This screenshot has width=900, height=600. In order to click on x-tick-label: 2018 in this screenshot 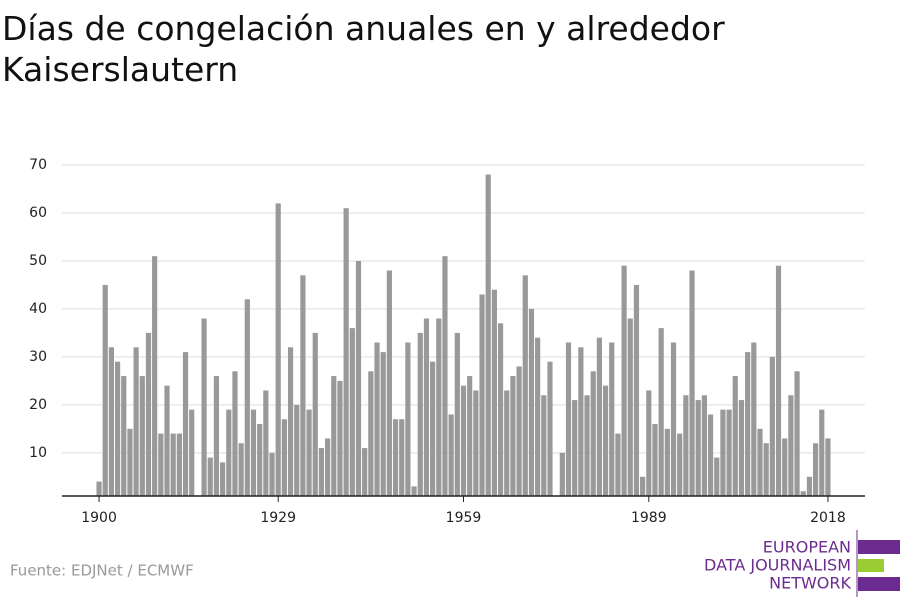, I will do `click(828, 518)`.